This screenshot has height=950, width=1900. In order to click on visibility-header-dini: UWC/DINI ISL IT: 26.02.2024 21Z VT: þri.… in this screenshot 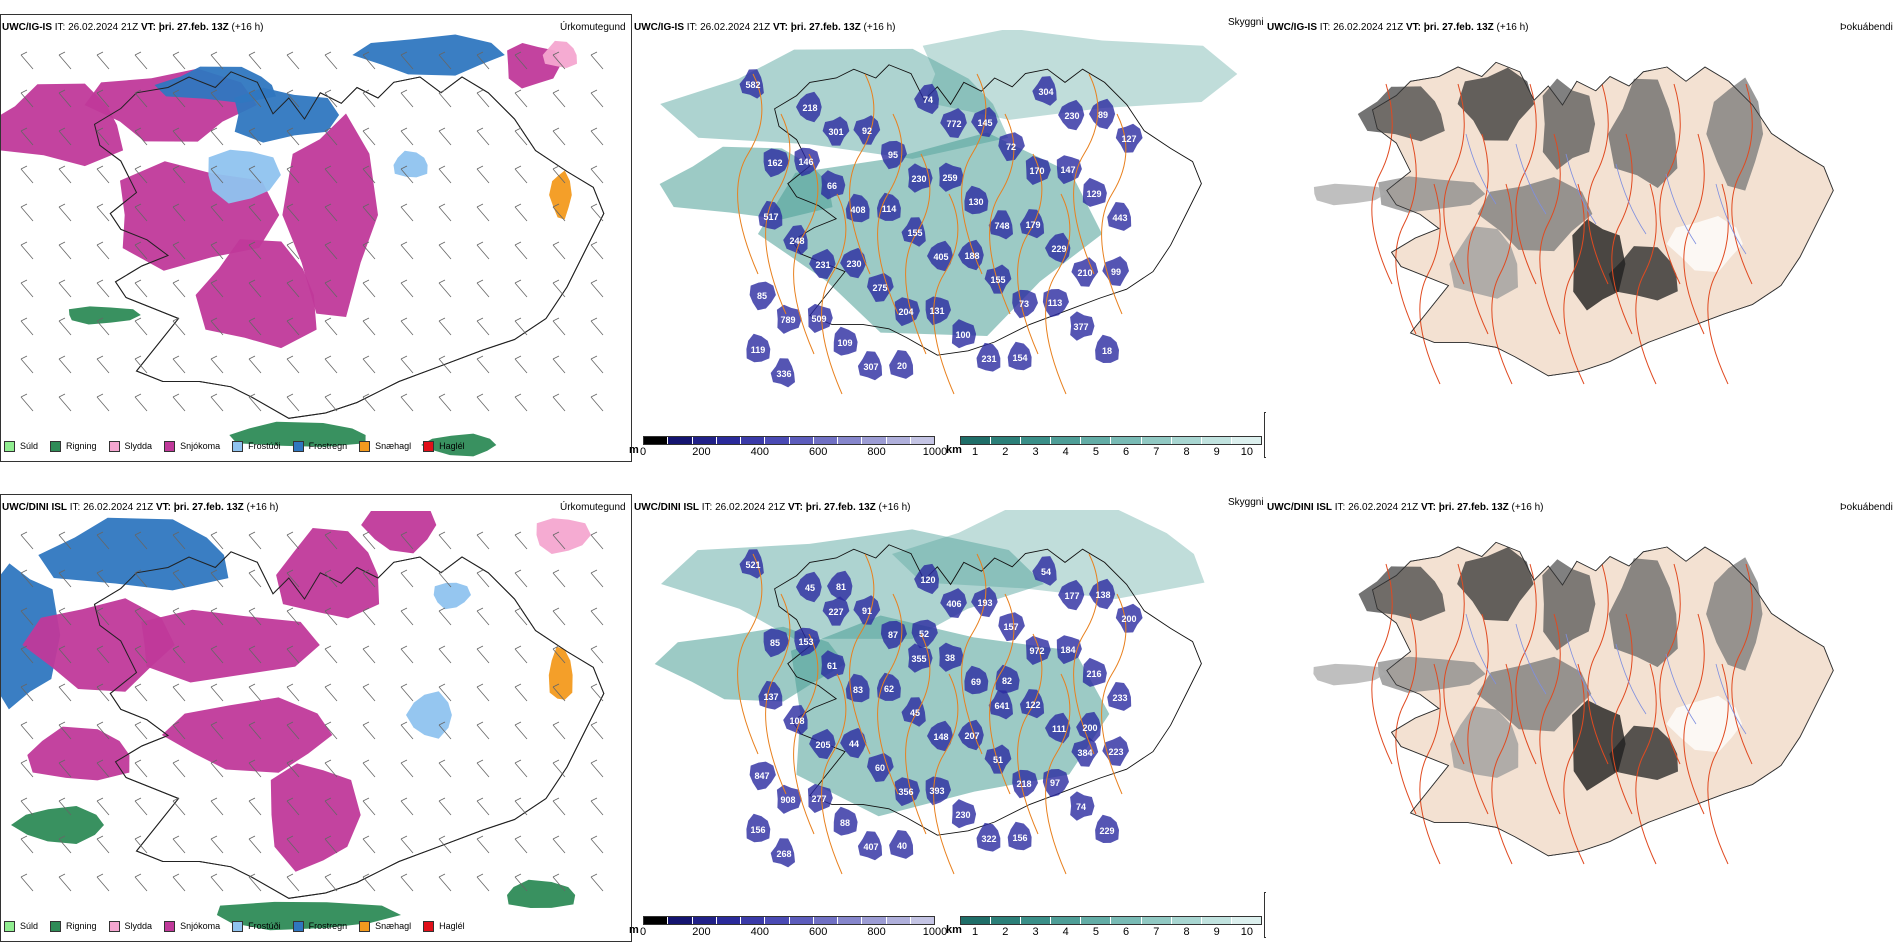, I will do `click(772, 508)`.